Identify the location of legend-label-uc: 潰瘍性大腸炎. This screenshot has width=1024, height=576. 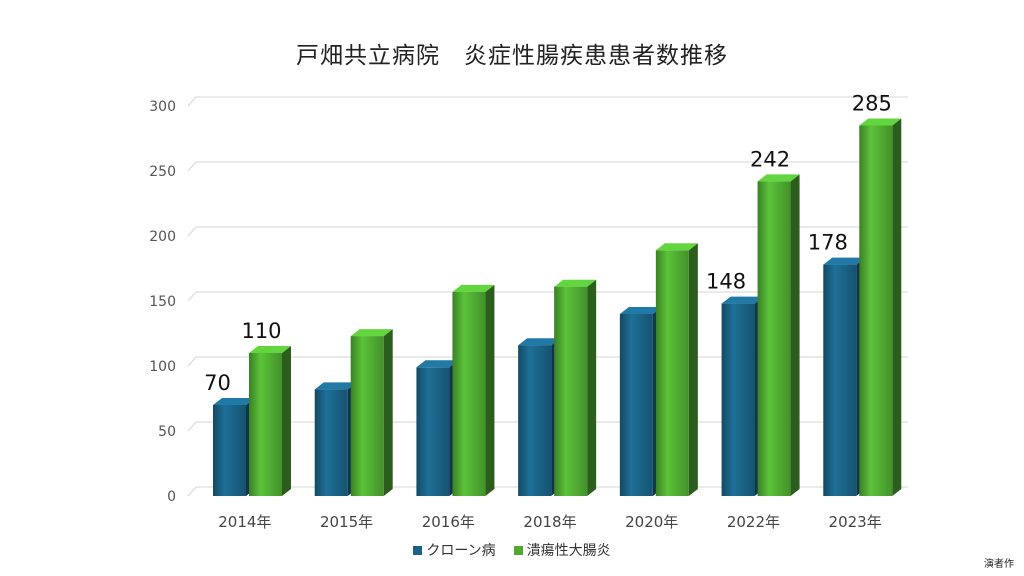
(568, 551).